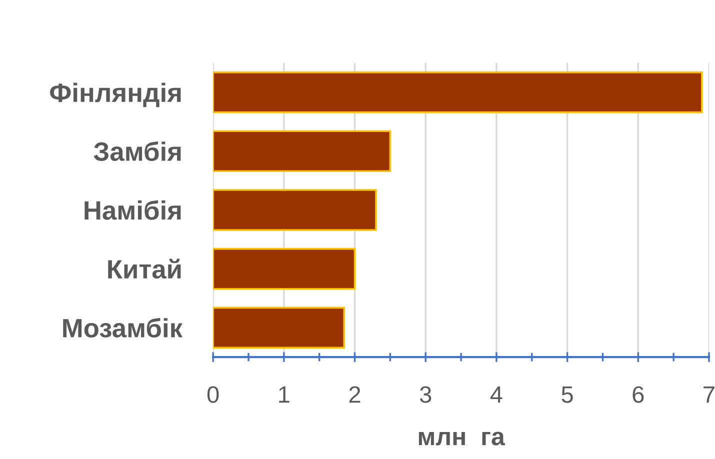 This screenshot has height=459, width=715. What do you see at coordinates (132, 210) in the screenshot?
I see `y-tick-label: Намібія` at bounding box center [132, 210].